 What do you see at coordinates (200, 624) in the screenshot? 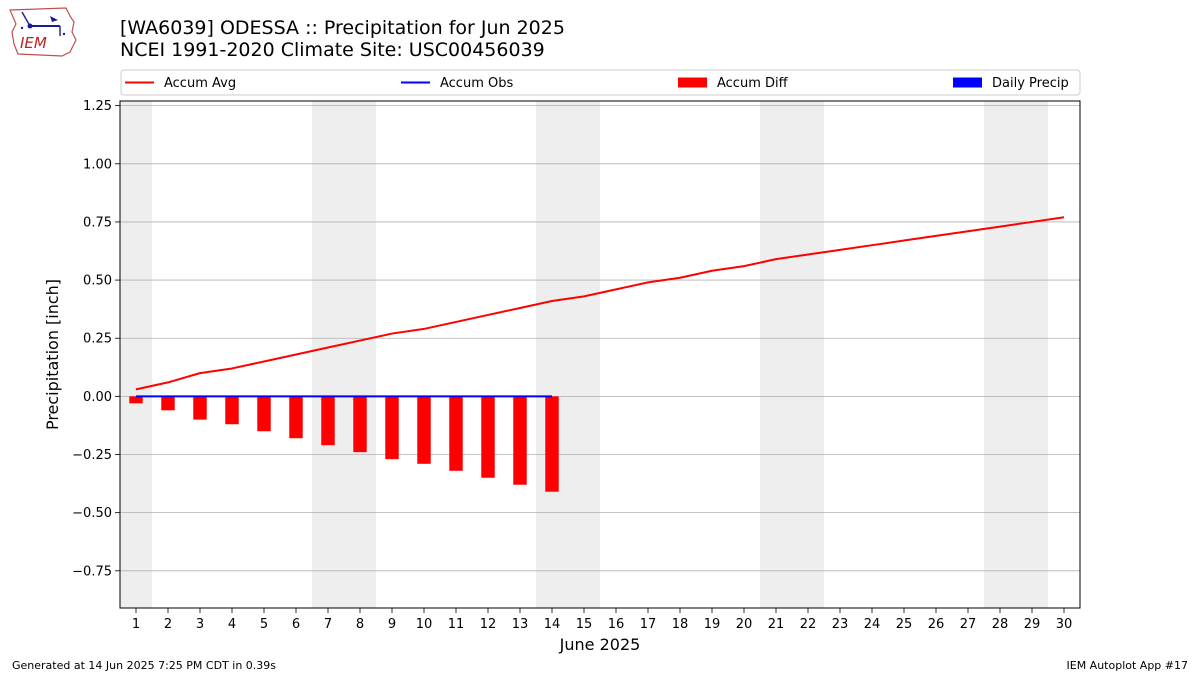
I see `x-tick-label: 3` at bounding box center [200, 624].